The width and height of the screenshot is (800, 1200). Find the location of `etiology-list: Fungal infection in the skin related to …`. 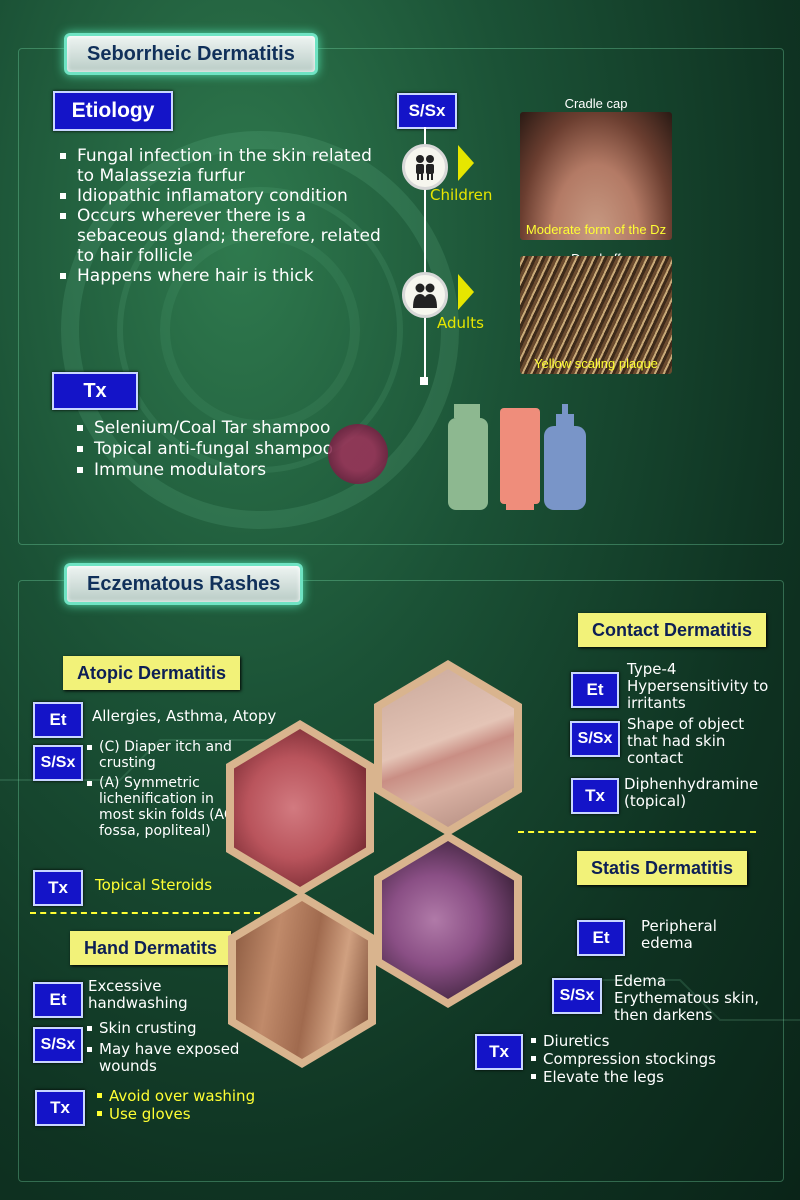

etiology-list: Fungal infection in the skin related to … is located at coordinates (222, 216).